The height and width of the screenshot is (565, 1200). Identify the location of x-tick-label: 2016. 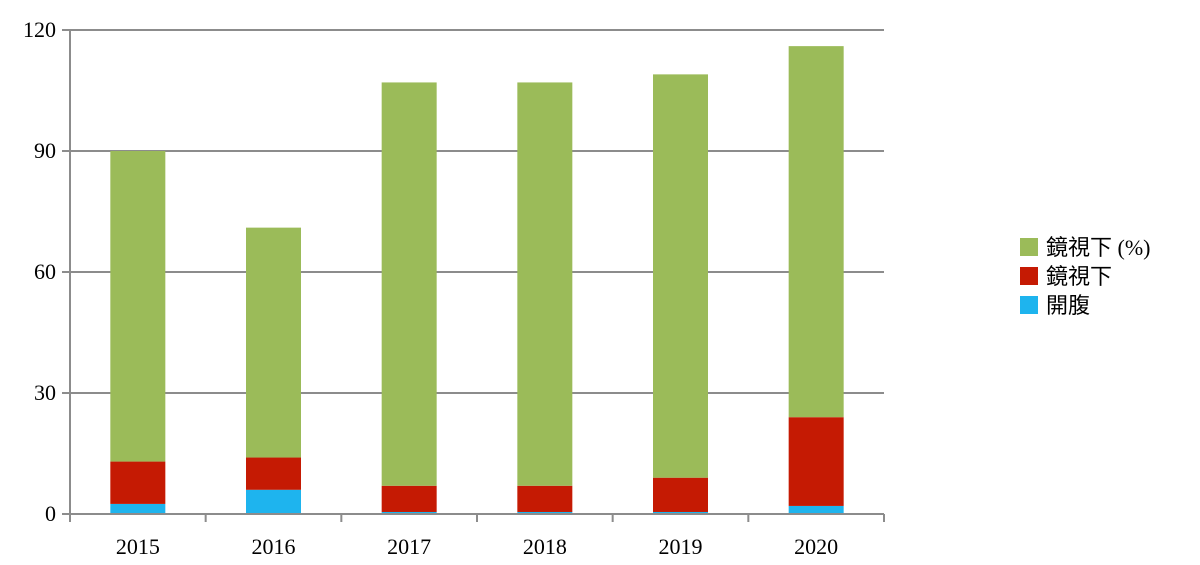
(274, 546).